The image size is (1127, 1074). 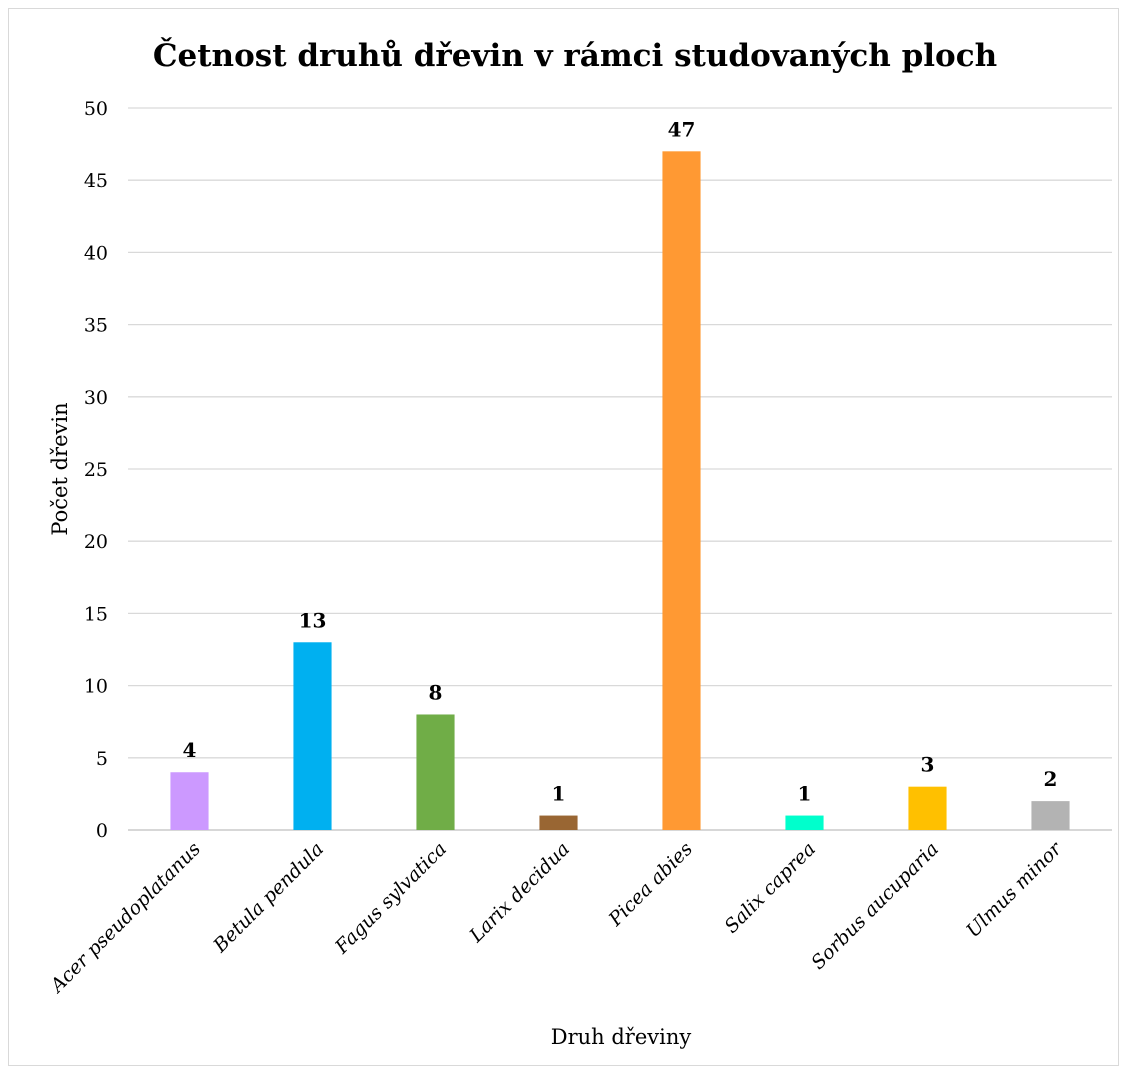 I want to click on x-tick-label: Salix caprea, so click(x=770, y=888).